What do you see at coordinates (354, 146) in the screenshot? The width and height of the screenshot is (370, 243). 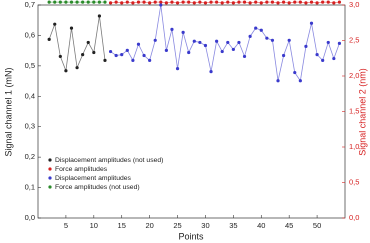 I see `y2-tick-label: 1,0` at bounding box center [354, 146].